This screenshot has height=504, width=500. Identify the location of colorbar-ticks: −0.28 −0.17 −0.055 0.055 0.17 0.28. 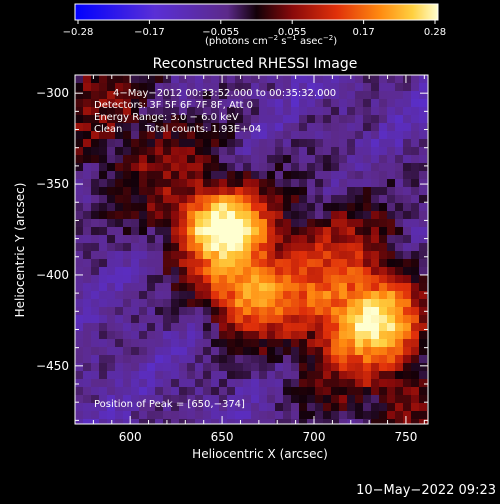
(254, 29).